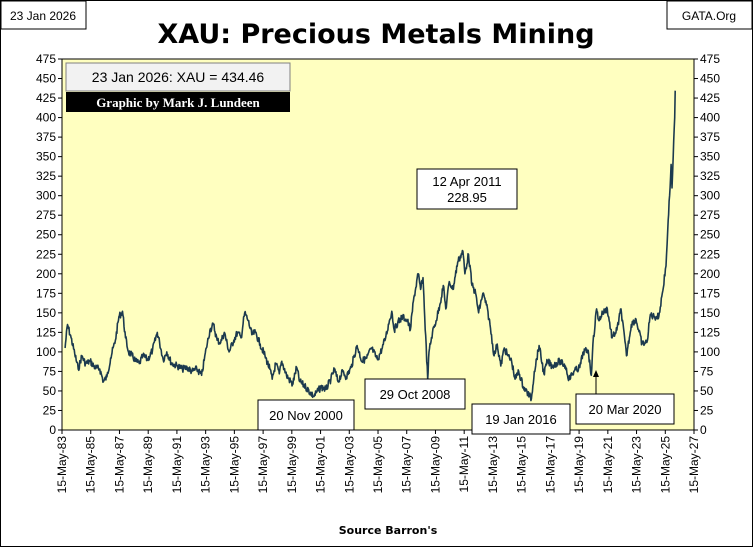 This screenshot has height=547, width=753. I want to click on y-tick-label-left: 200, so click(46, 274).